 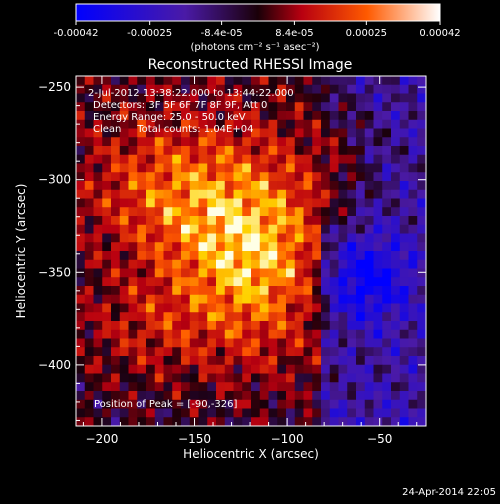 I want to click on colorbar, so click(x=258, y=12).